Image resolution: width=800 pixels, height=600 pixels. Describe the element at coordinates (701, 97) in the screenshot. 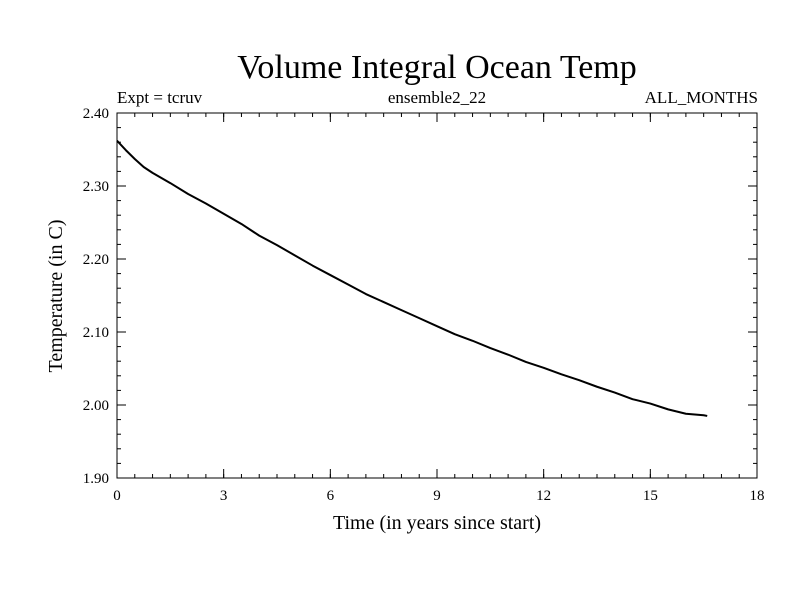

I see `chart-subtitle-months: ALL_MONTHS` at that location.